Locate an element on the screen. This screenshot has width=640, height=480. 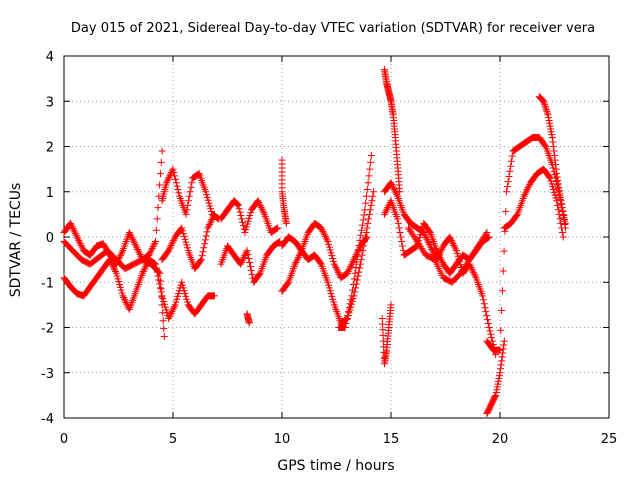
x-tick-label: 25 is located at coordinates (609, 439).